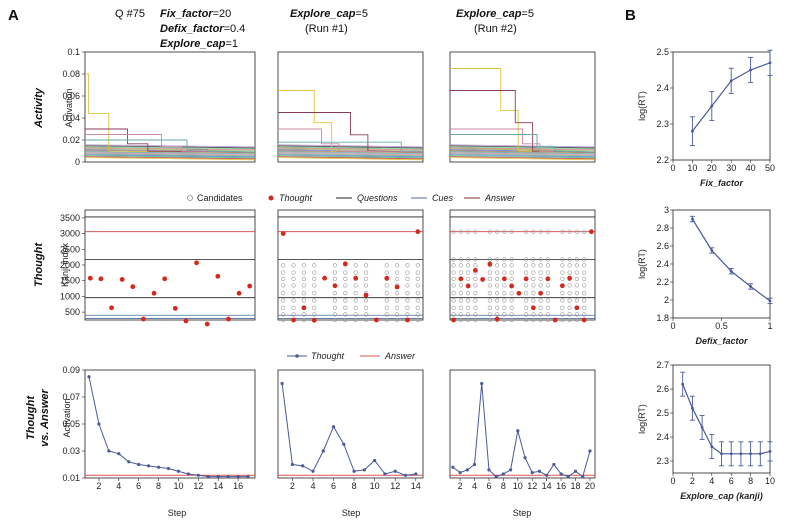  Describe the element at coordinates (98, 486) in the screenshot. I see `tva-xtick: 2` at that location.